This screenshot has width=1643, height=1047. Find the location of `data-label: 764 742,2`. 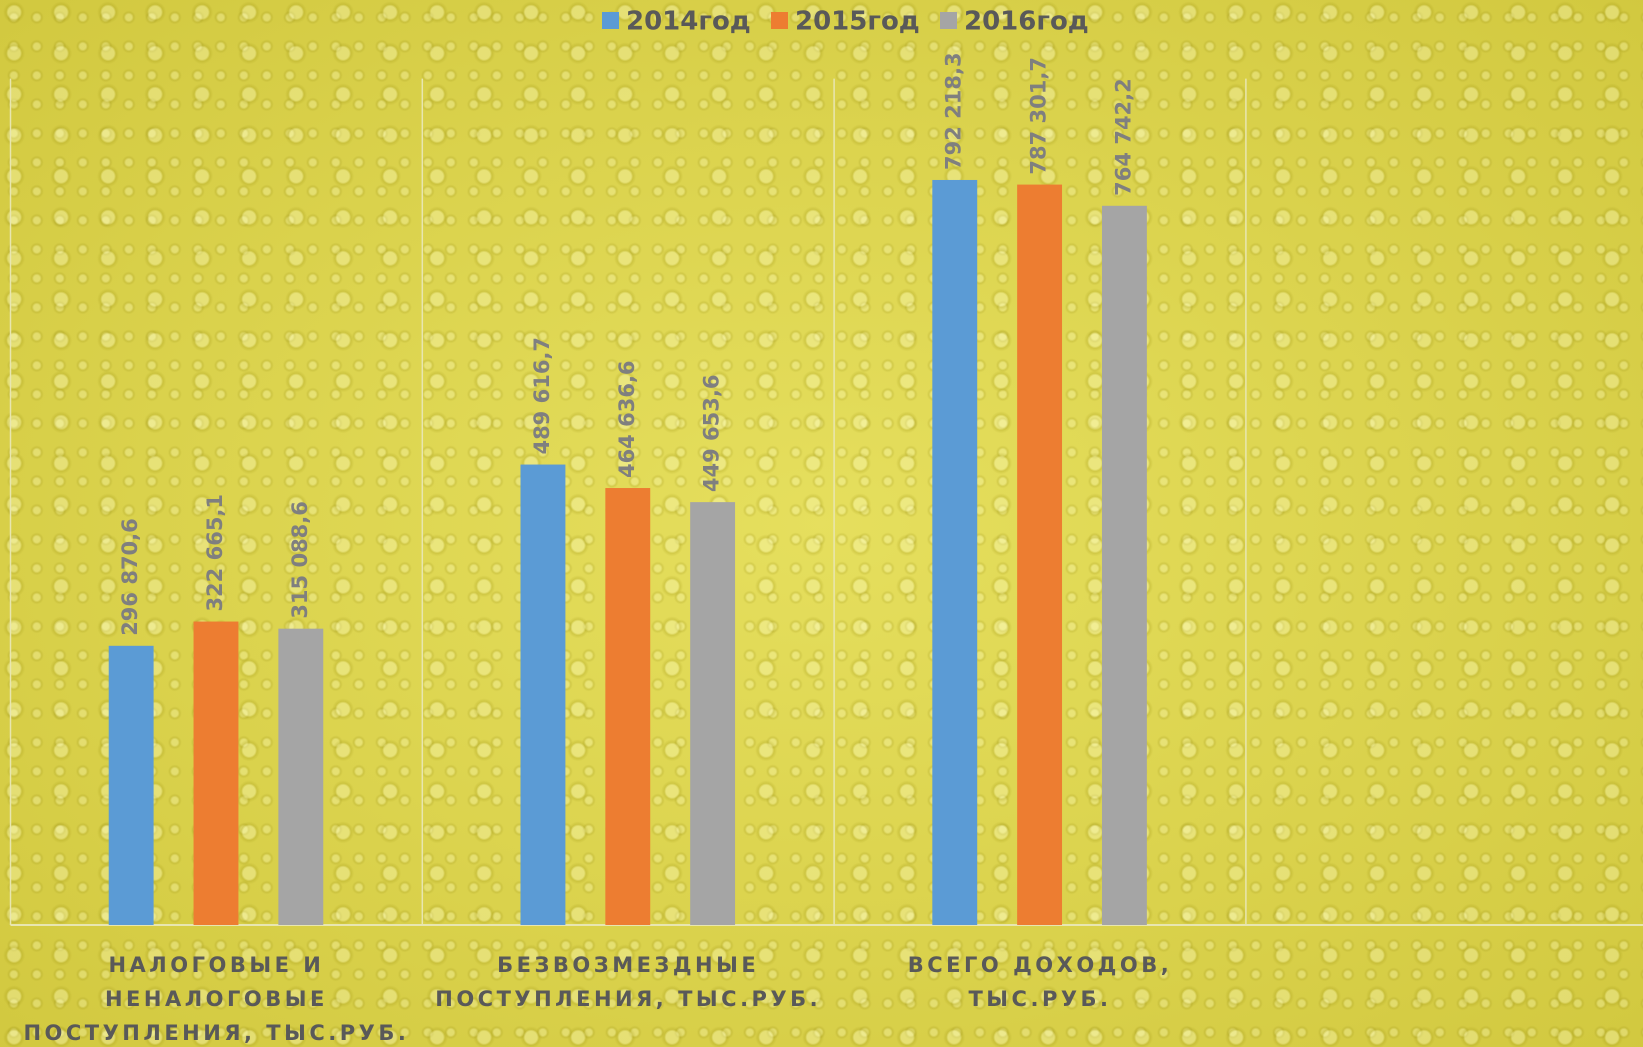

data-label: 764 742,2 is located at coordinates (1123, 137).